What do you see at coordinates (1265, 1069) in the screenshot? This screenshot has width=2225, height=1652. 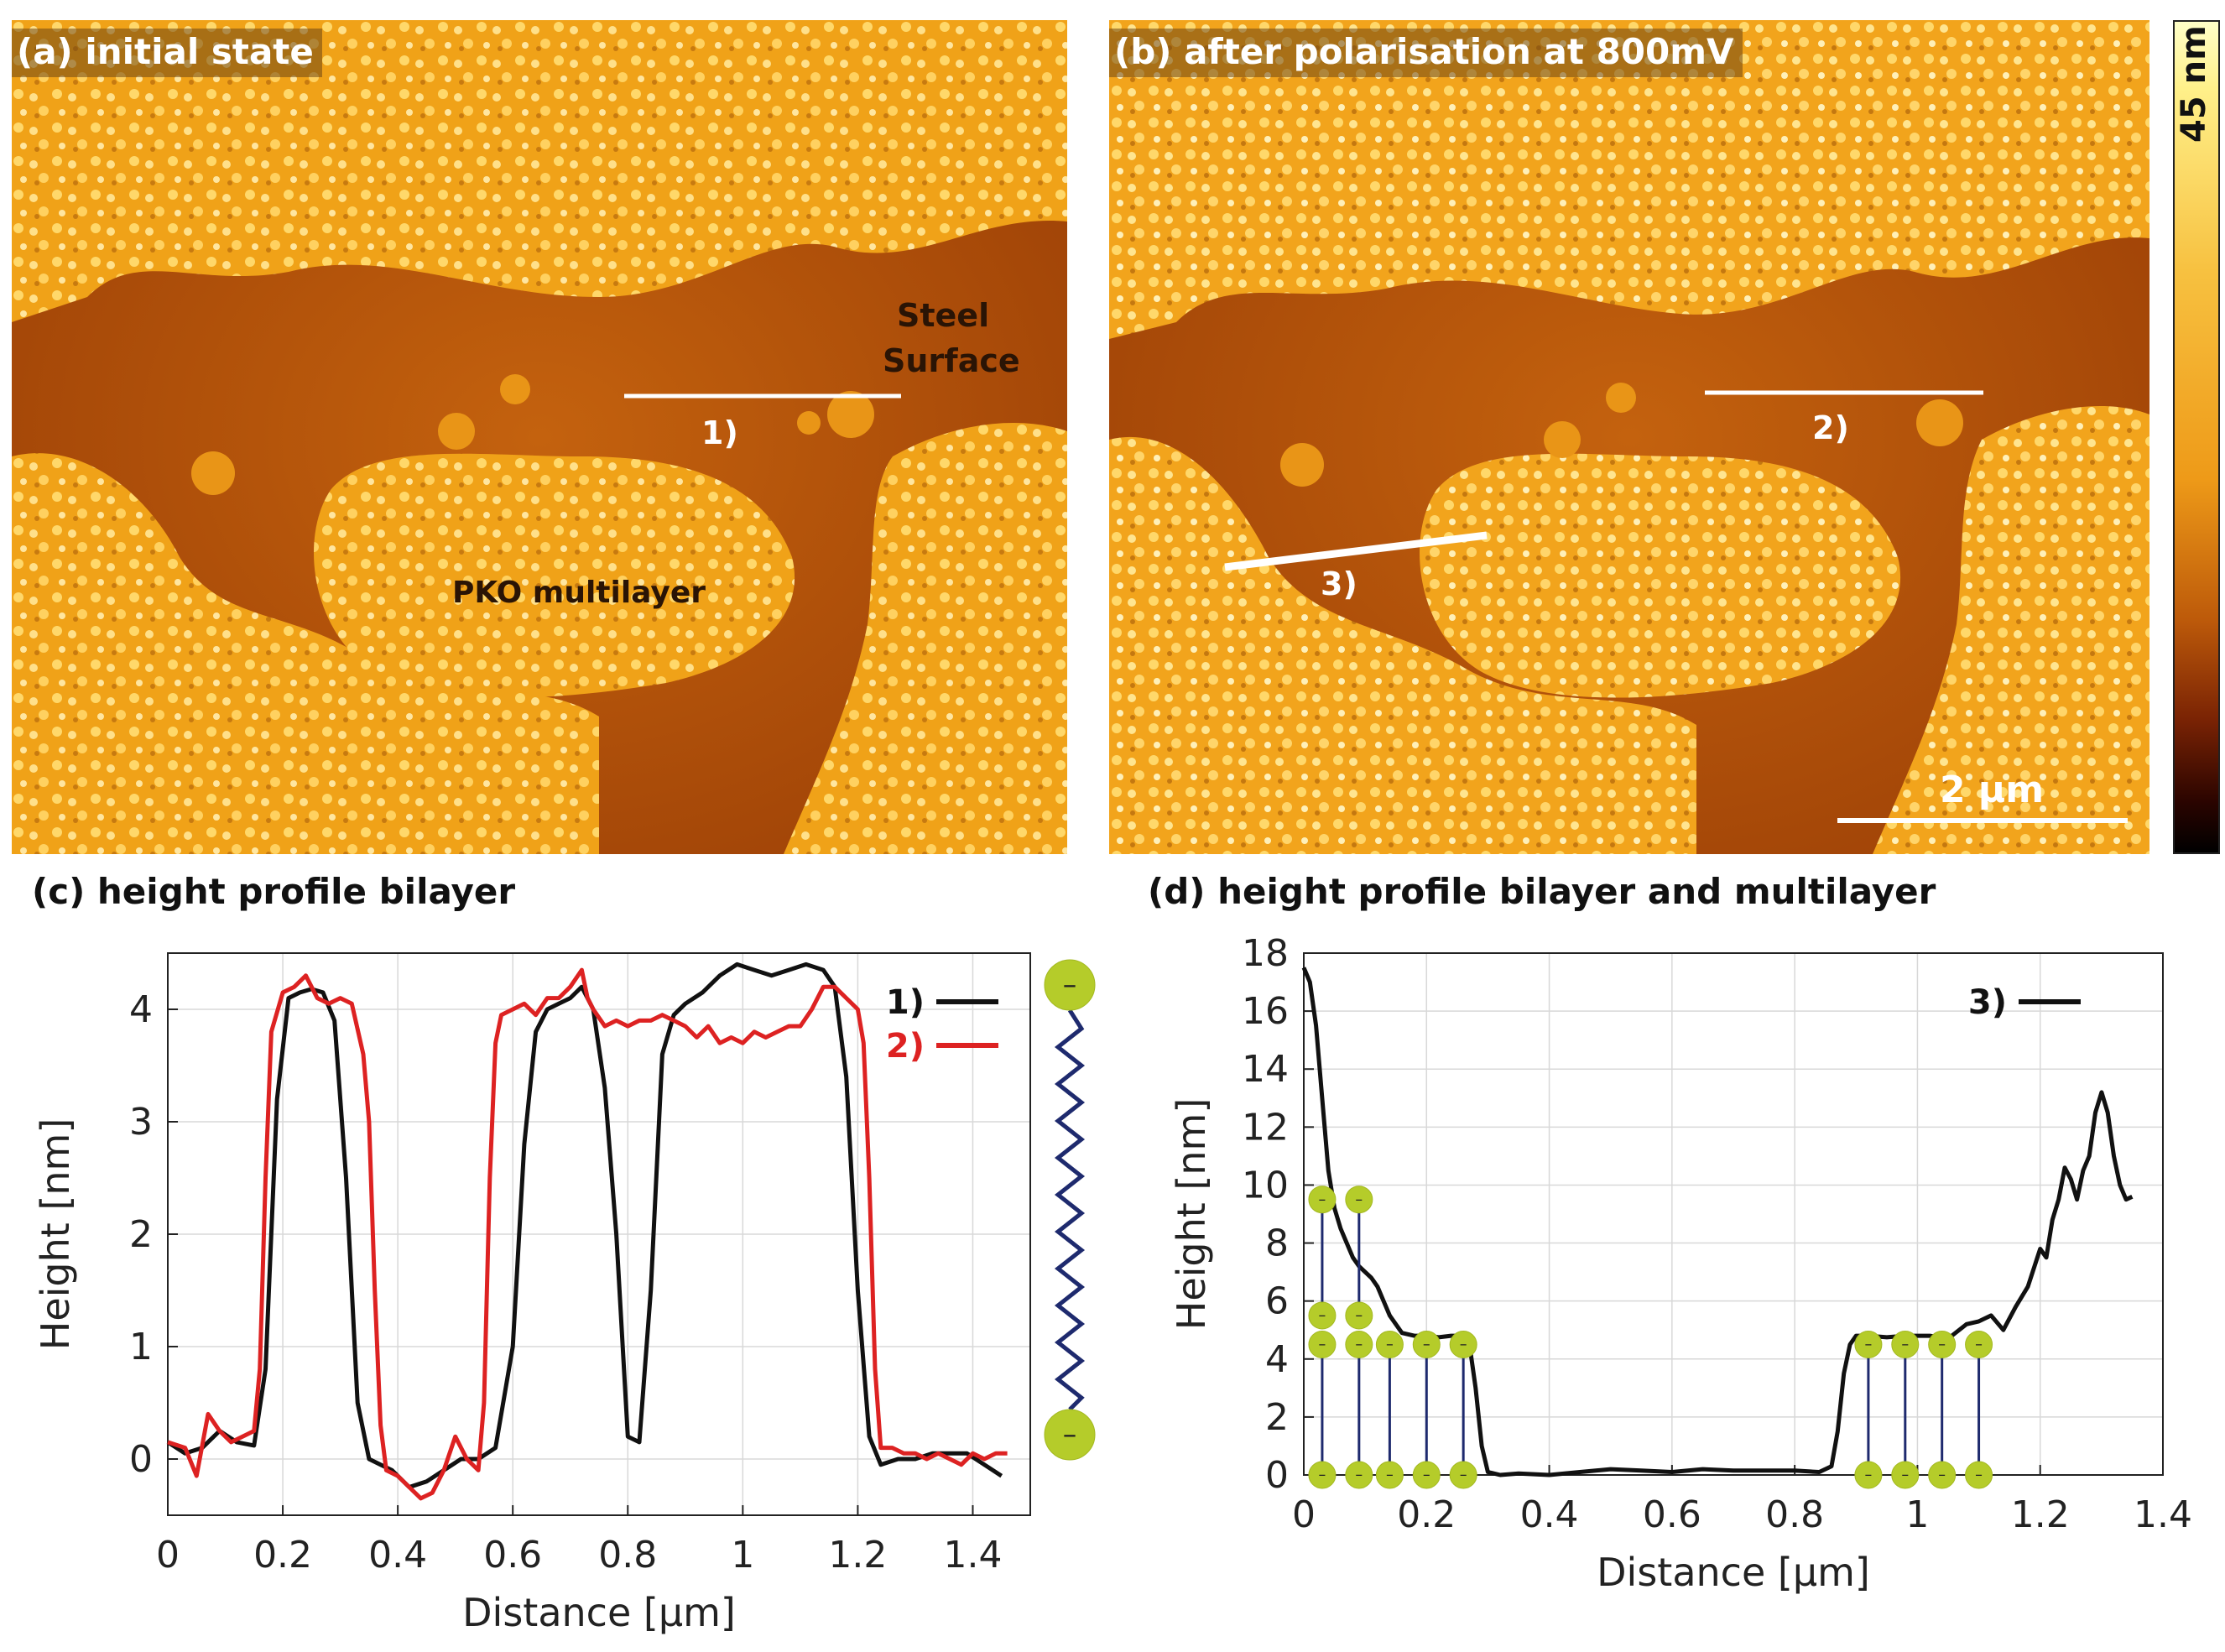 I see `y-tick-label: 14` at bounding box center [1265, 1069].